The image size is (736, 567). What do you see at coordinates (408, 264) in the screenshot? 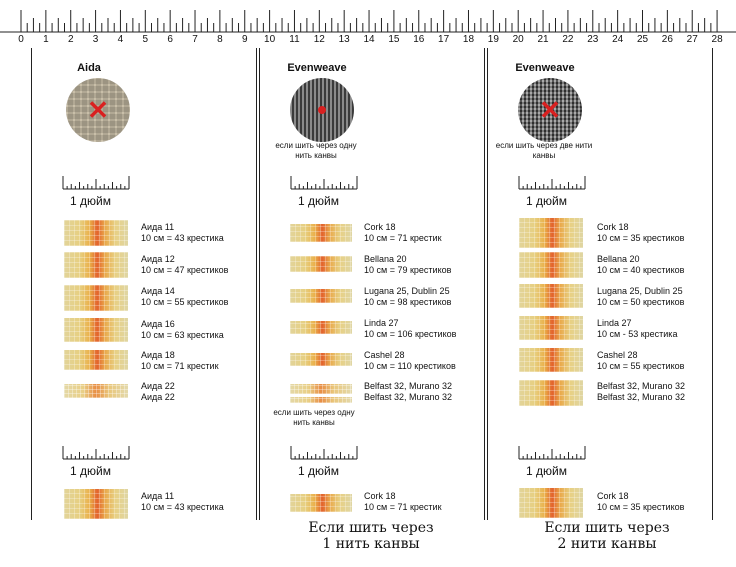
I see `fabric-label: Bellana 20 10 см = 79 крестиков` at bounding box center [408, 264].